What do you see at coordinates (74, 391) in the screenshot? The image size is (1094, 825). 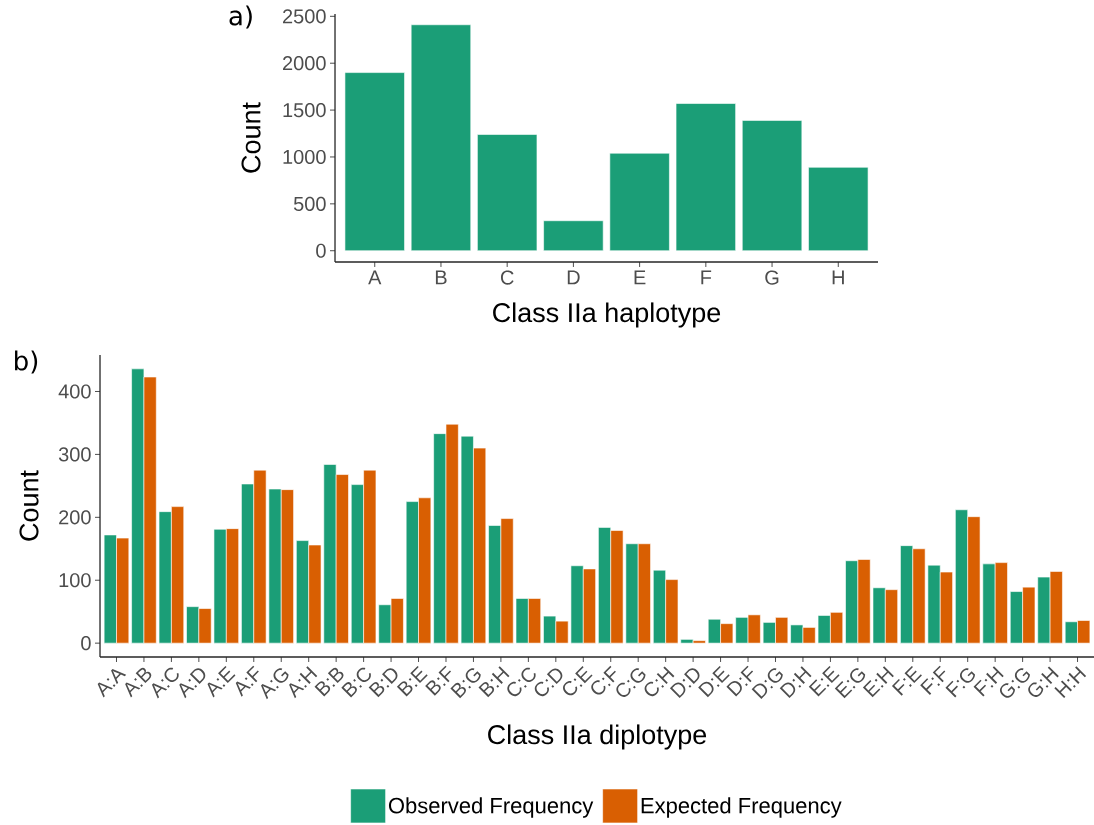 I see `y-tick-label: 400` at bounding box center [74, 391].